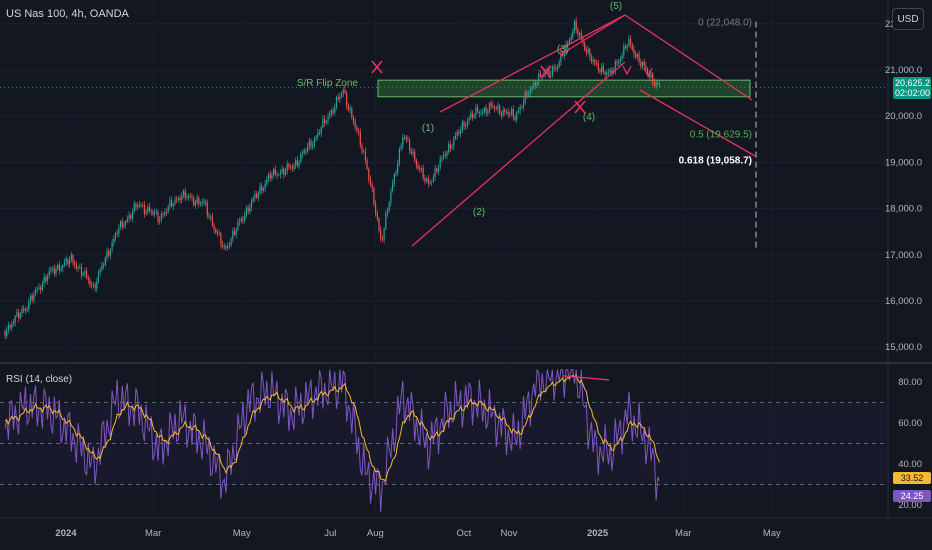 The image size is (932, 550). I want to click on wave-label-4: (4), so click(589, 117).